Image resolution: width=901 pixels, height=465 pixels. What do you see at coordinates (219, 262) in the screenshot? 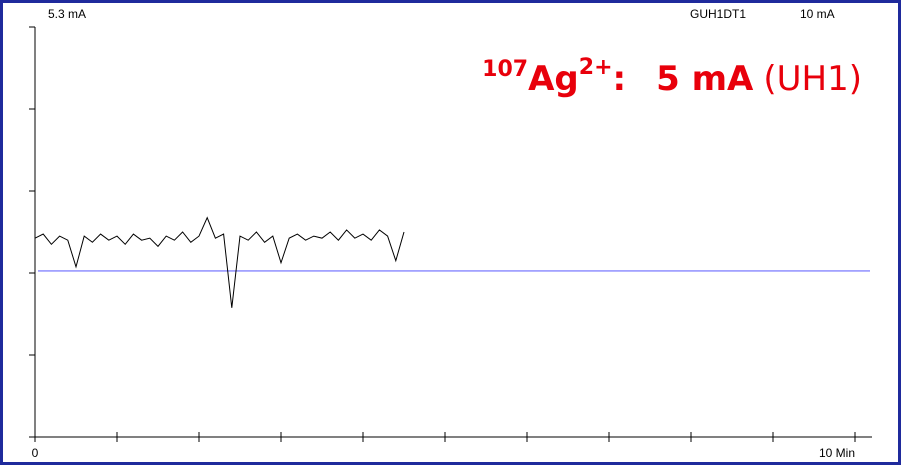
I see `signal-line` at bounding box center [219, 262].